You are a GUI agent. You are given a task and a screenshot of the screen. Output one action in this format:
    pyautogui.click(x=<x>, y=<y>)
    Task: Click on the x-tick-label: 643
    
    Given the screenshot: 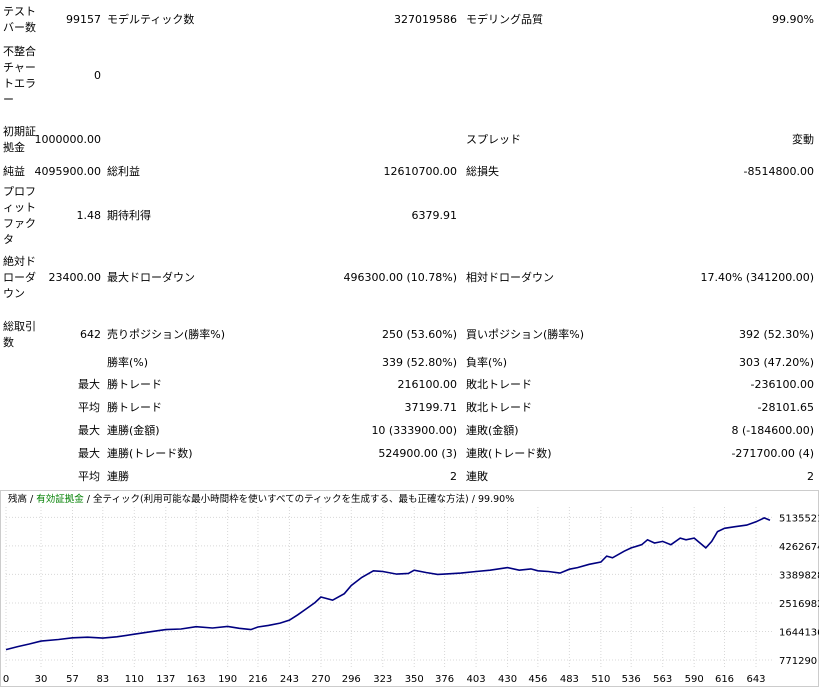 What is the action you would take?
    pyautogui.click(x=755, y=679)
    